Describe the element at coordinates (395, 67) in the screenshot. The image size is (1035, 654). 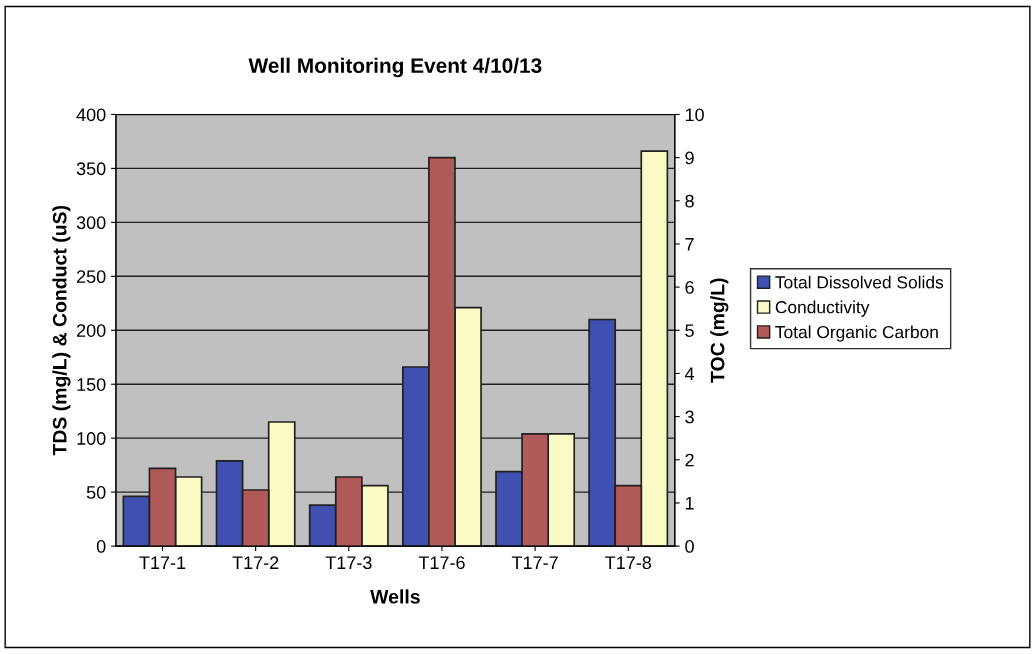
I see `chart-title: Well Monitoring Event 4/10/13` at that location.